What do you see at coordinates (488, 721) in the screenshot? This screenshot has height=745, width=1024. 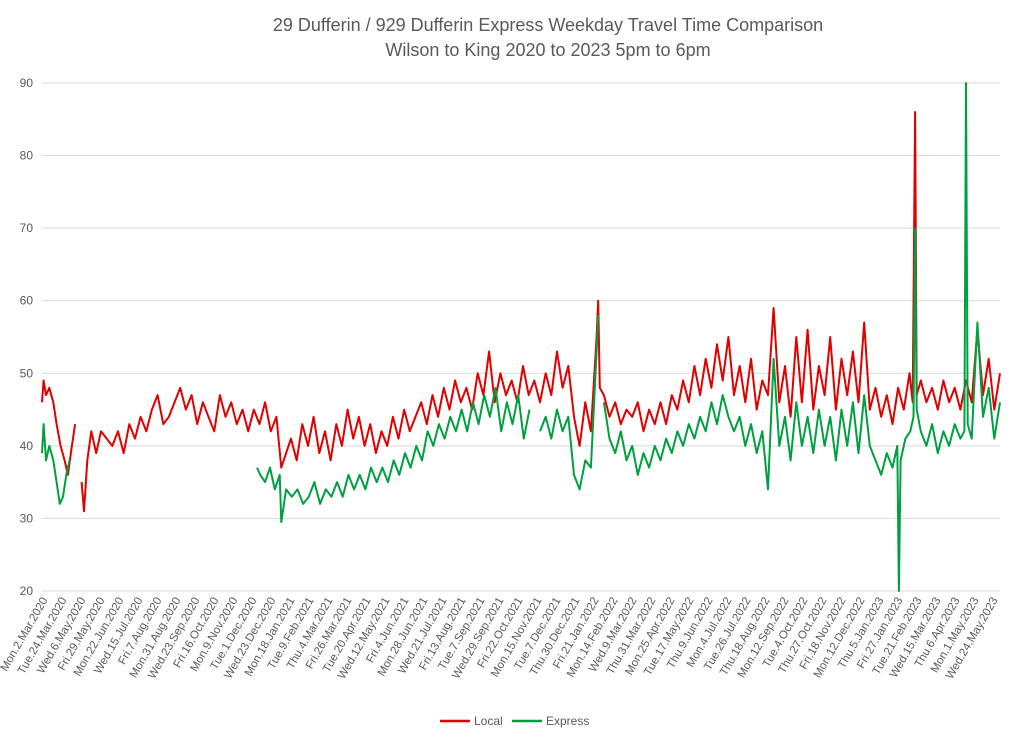 I see `legend-label-local: Local` at bounding box center [488, 721].